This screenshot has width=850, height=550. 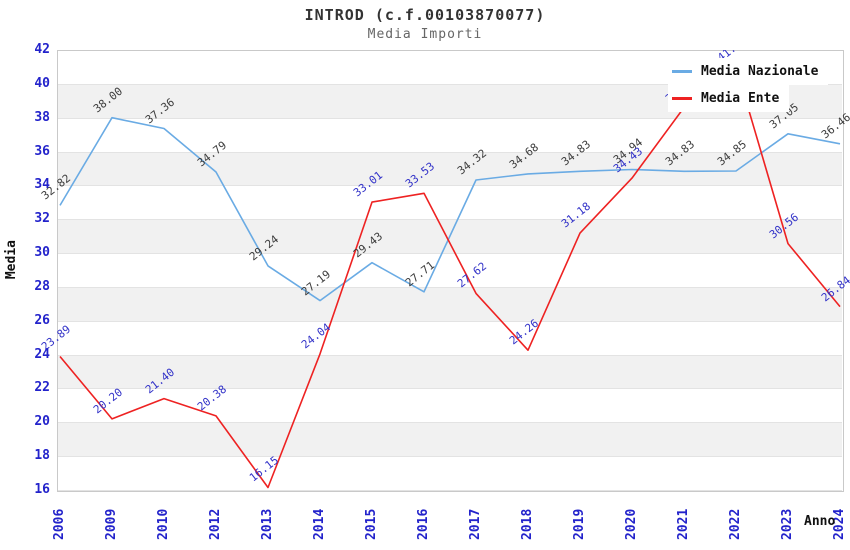 I want to click on y-tick-label: 24, so click(x=42, y=354).